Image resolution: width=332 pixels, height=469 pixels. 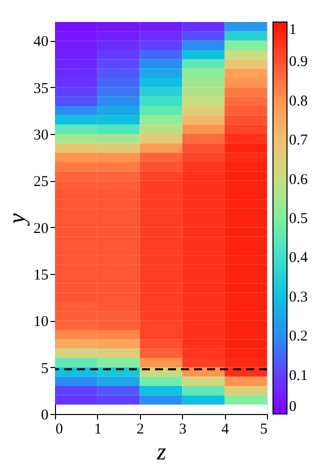 What do you see at coordinates (44, 368) in the screenshot?
I see `y-tick-label: 5` at bounding box center [44, 368].